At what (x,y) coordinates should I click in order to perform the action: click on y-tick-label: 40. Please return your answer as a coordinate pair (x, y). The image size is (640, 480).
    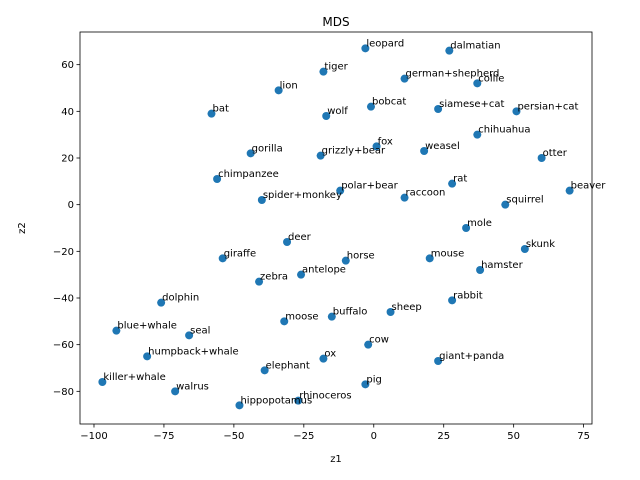
    Looking at the image, I should click on (67, 112).